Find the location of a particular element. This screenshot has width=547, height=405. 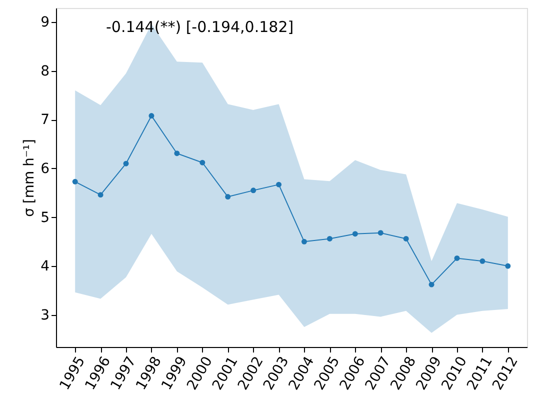

y-tick-label: 8 is located at coordinates (45, 71).